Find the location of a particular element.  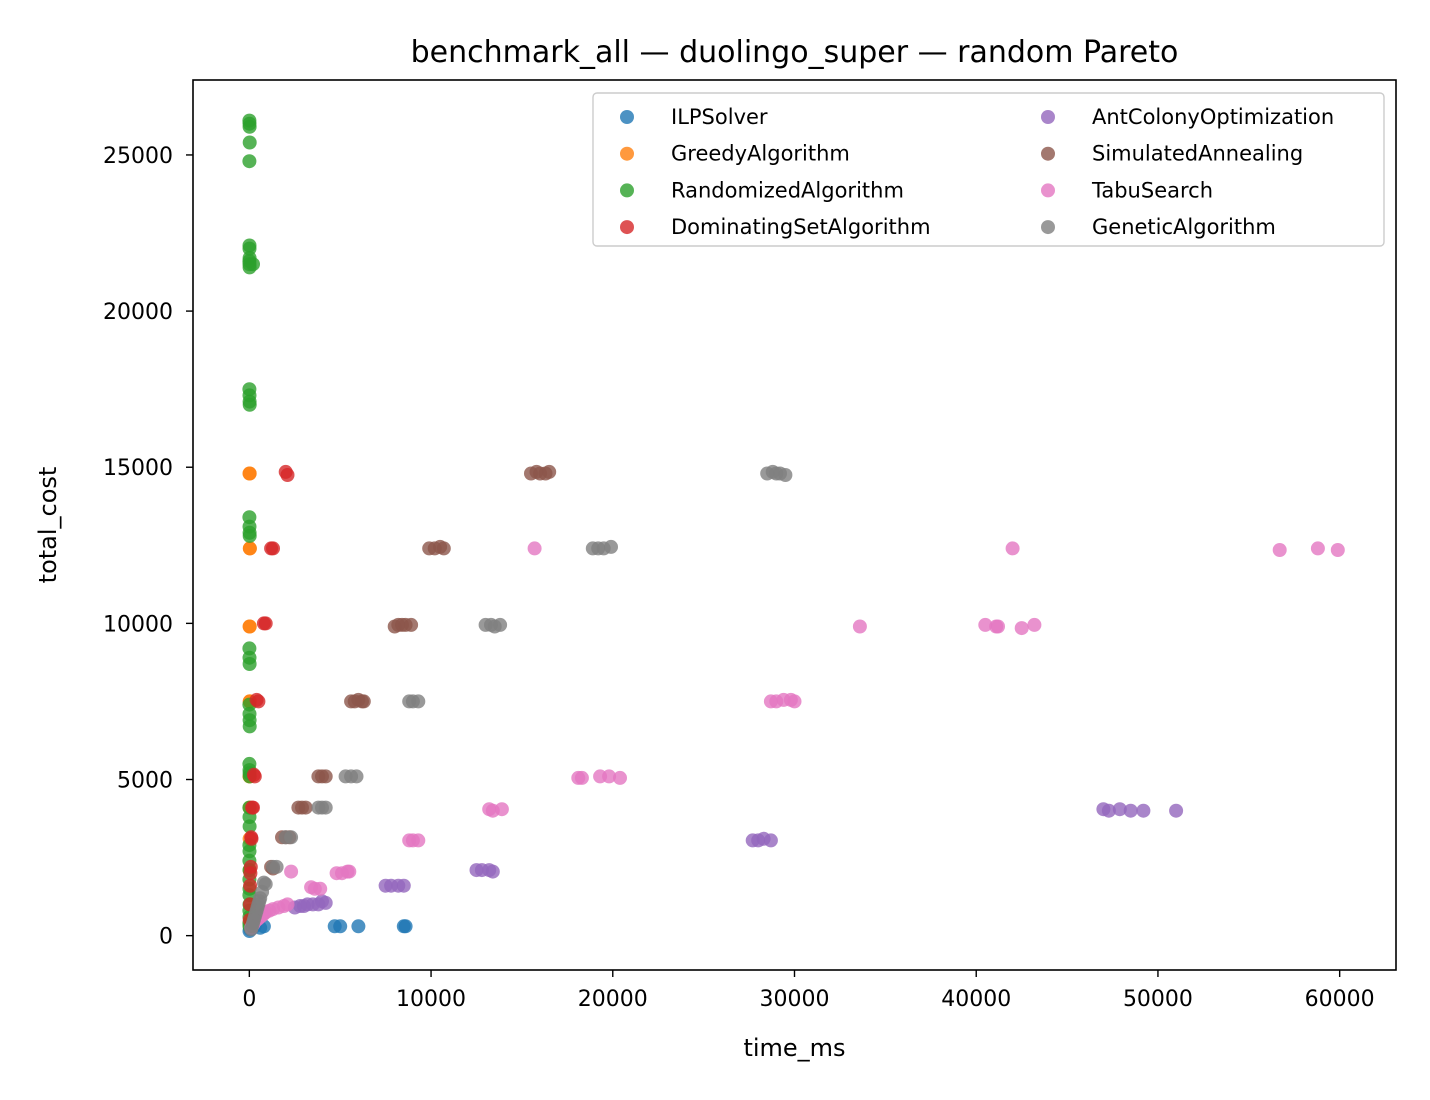

legend-label: TabuSearch is located at coordinates (1152, 190).